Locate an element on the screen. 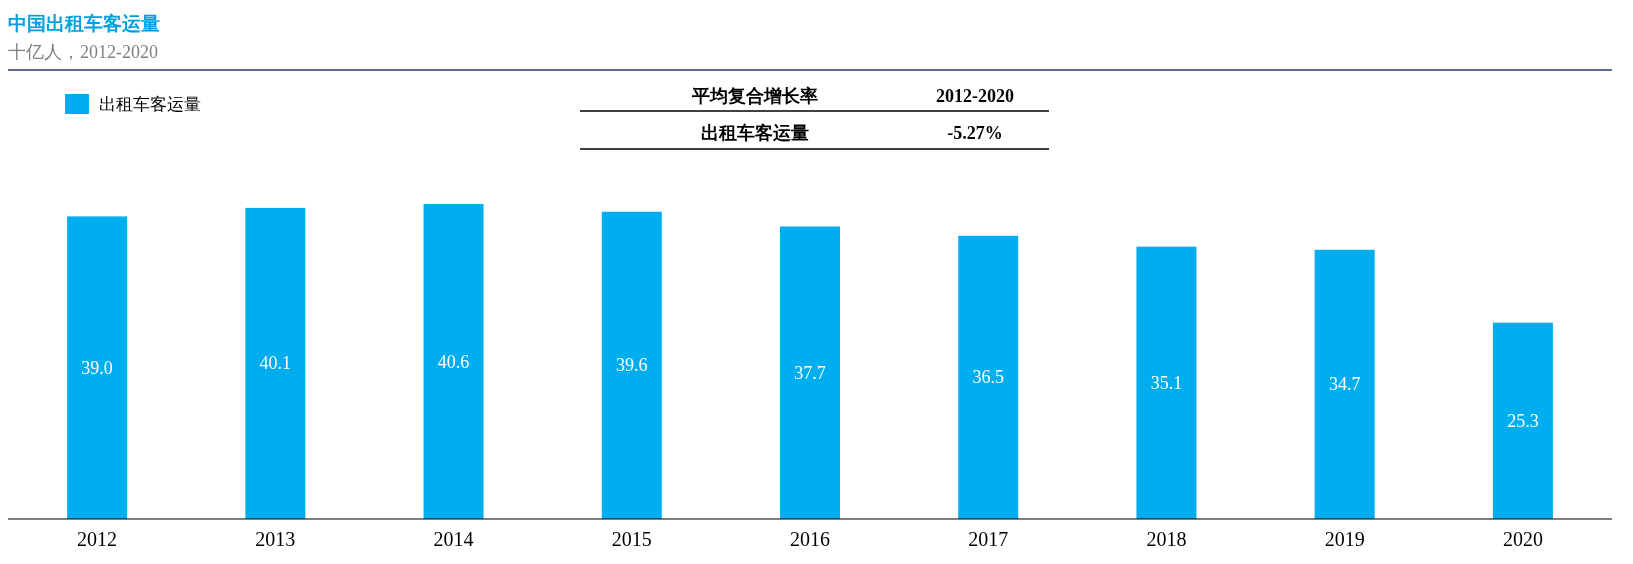 The width and height of the screenshot is (1633, 564). data-label: 39.0 is located at coordinates (97, 367).